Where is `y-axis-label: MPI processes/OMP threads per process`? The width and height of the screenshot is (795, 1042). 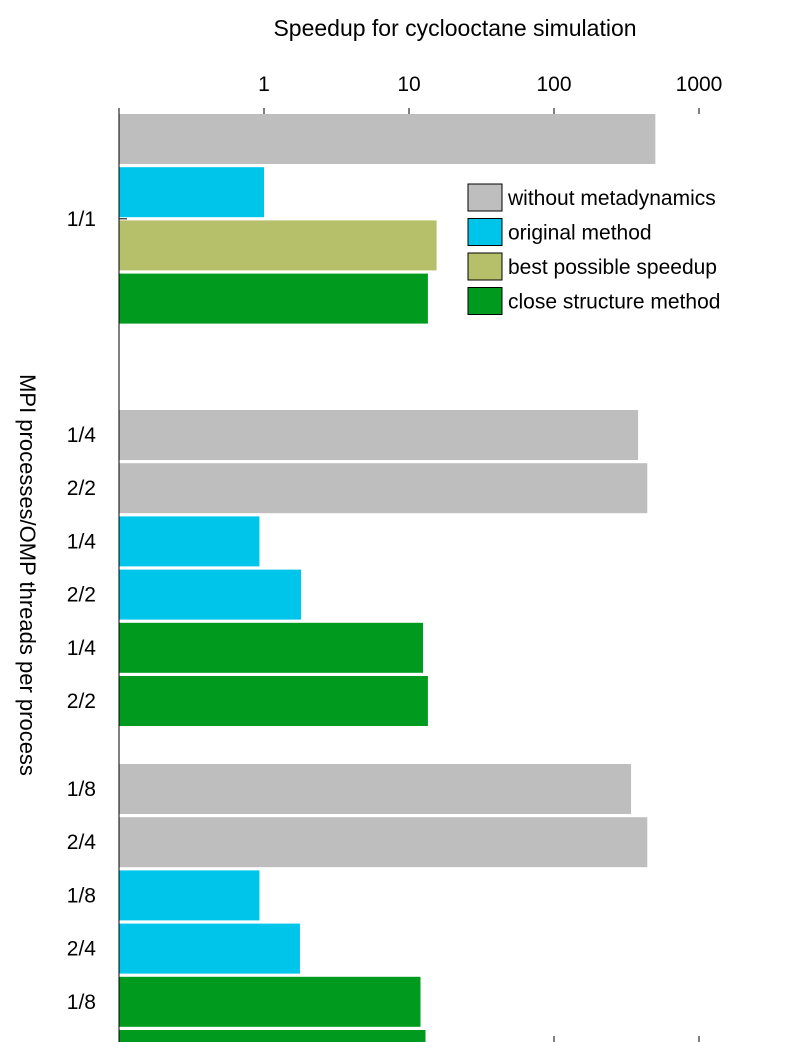 y-axis-label: MPI processes/OMP threads per process is located at coordinates (27, 575).